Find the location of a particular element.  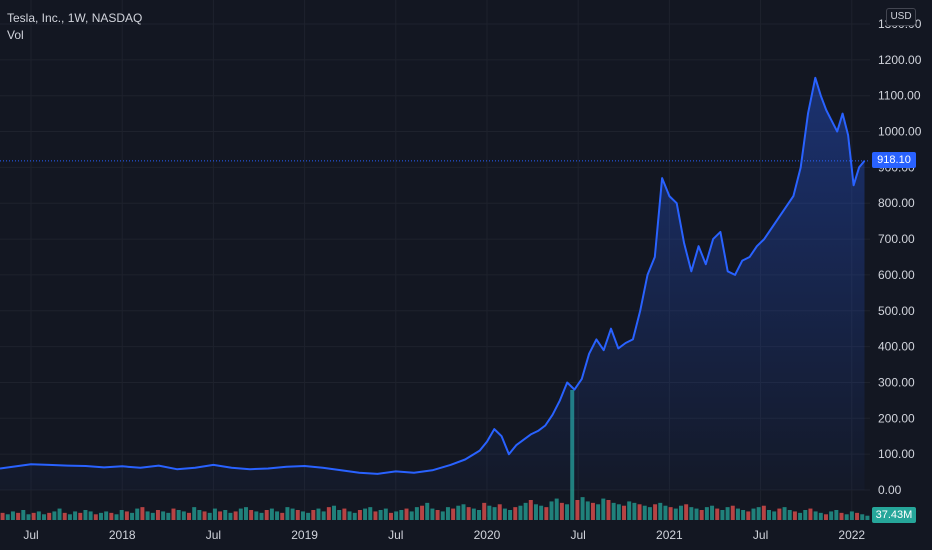

y-tick-label: 100.00 is located at coordinates (896, 454).